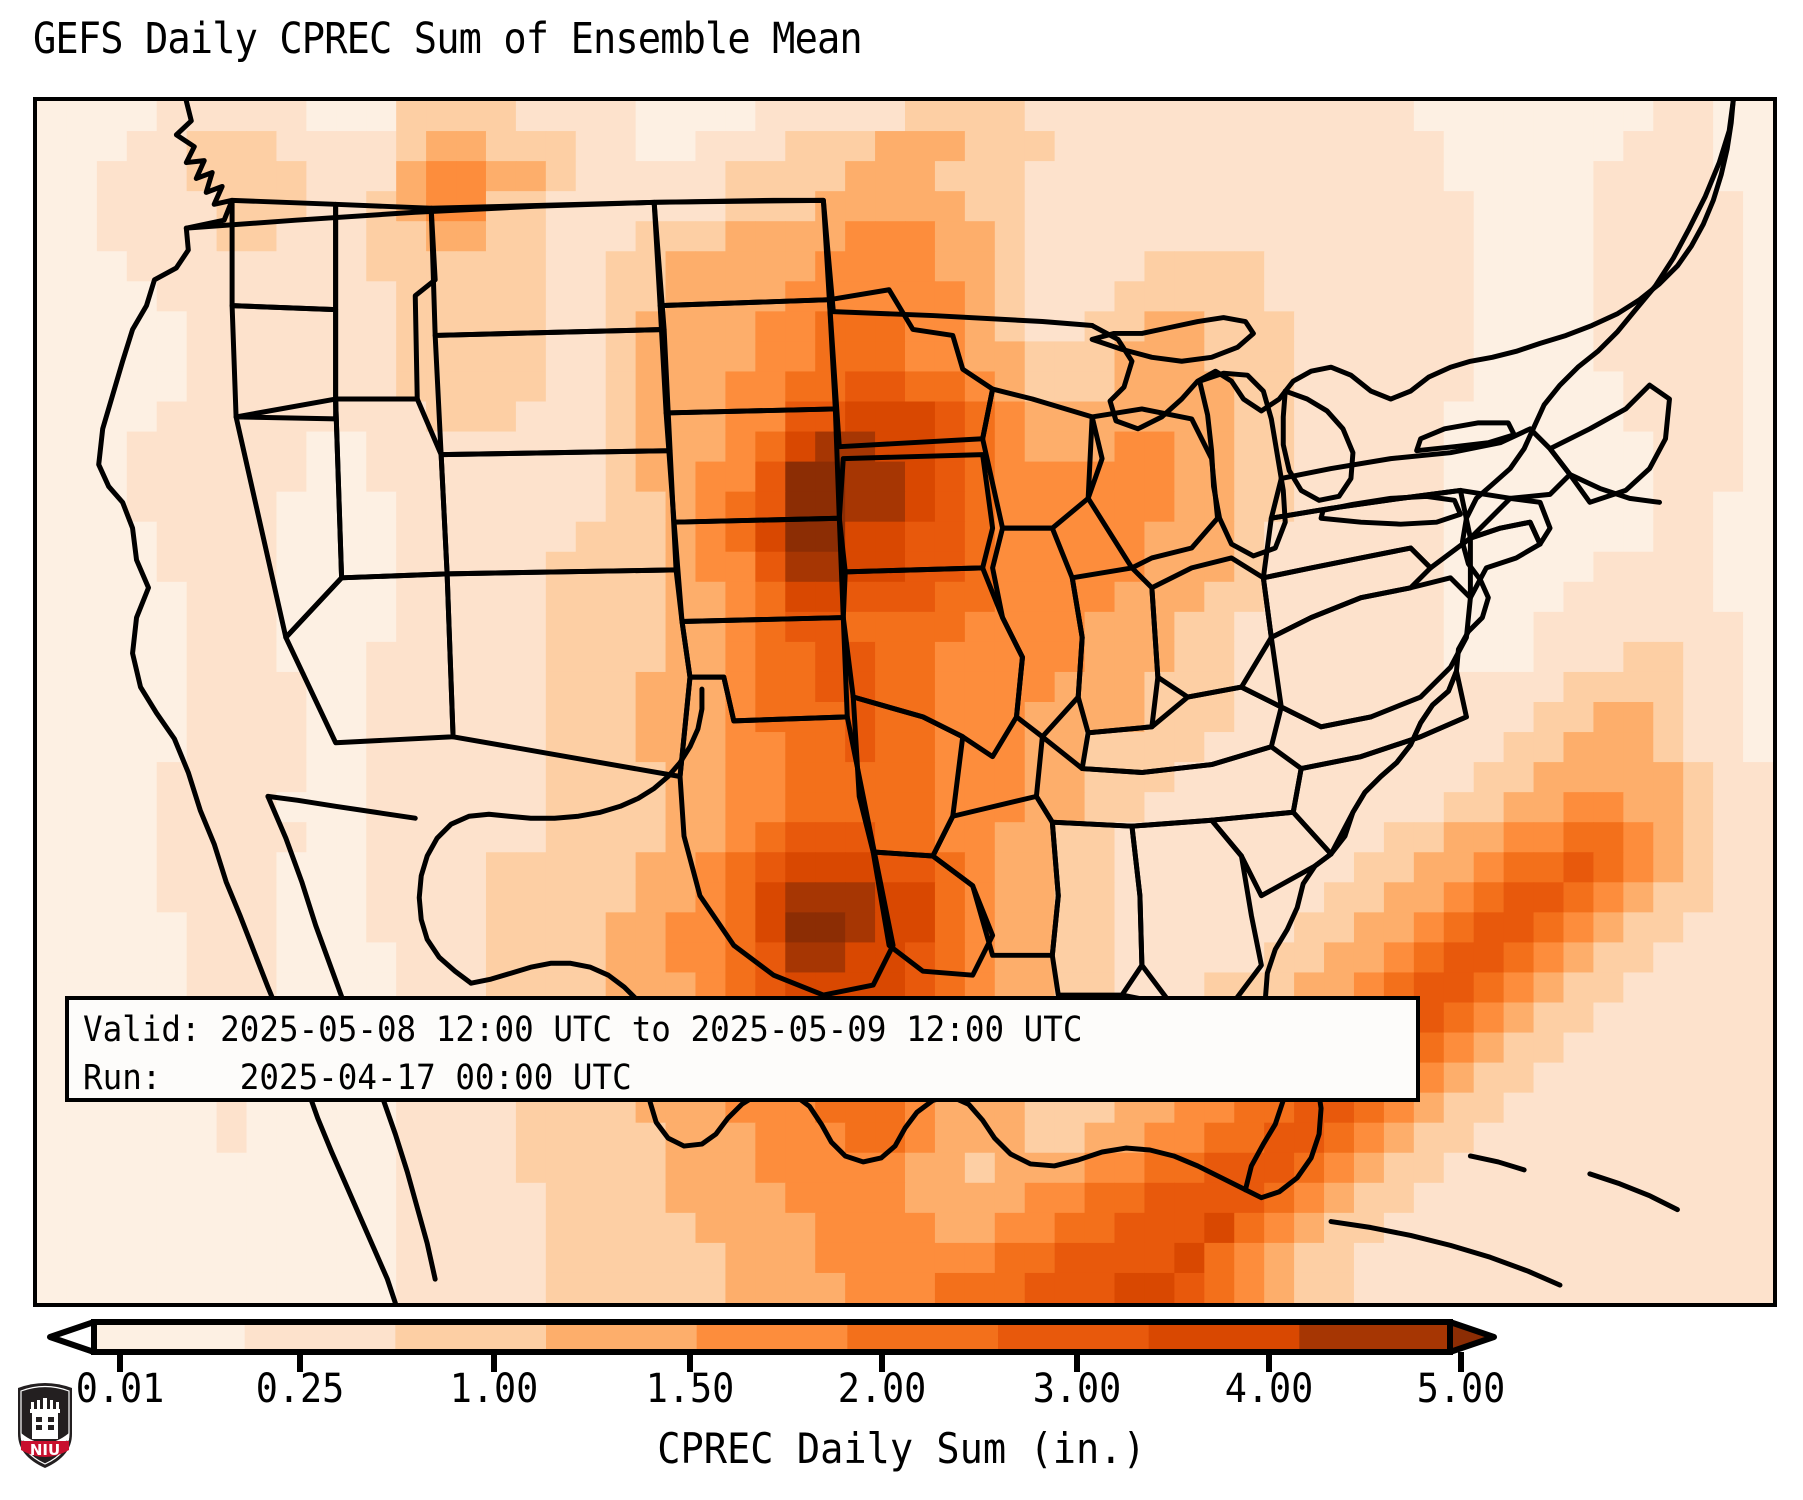 This screenshot has height=1500, width=1803. Describe the element at coordinates (690, 1389) in the screenshot. I see `colorbar-tick-1.50: 1.50` at that location.